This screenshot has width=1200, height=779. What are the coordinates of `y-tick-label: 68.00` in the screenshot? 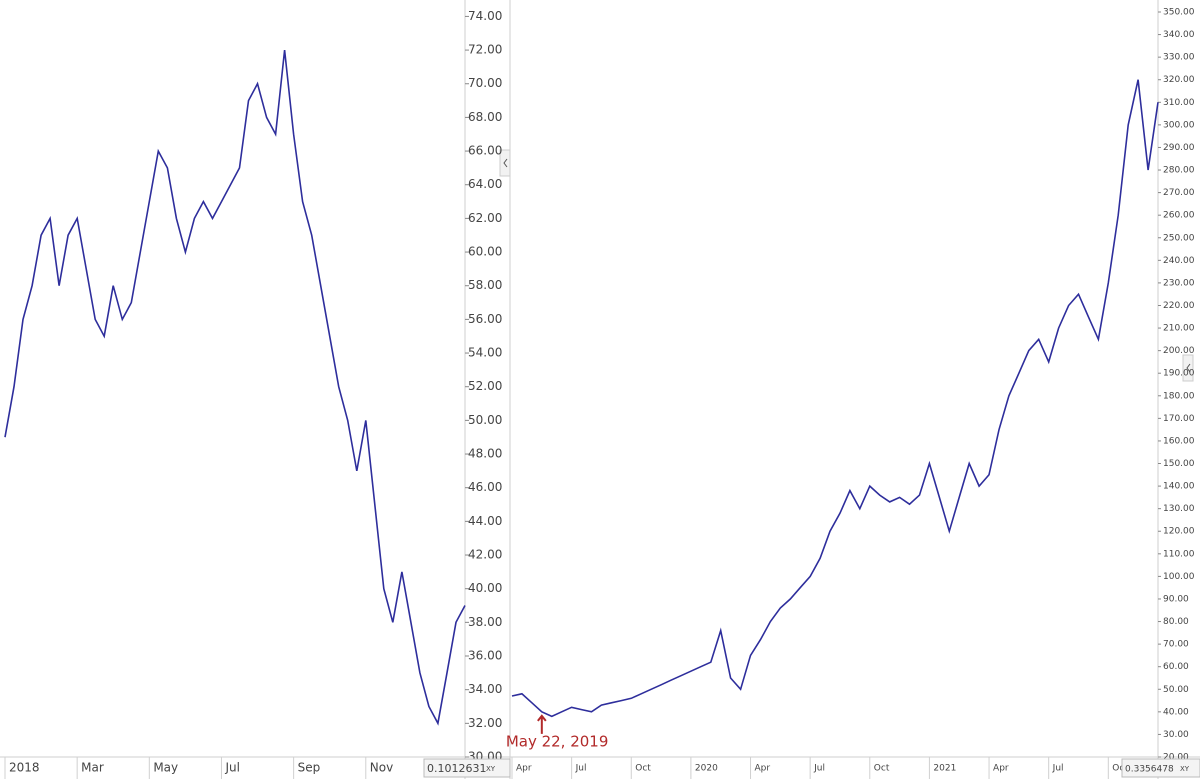 It's located at (485, 117).